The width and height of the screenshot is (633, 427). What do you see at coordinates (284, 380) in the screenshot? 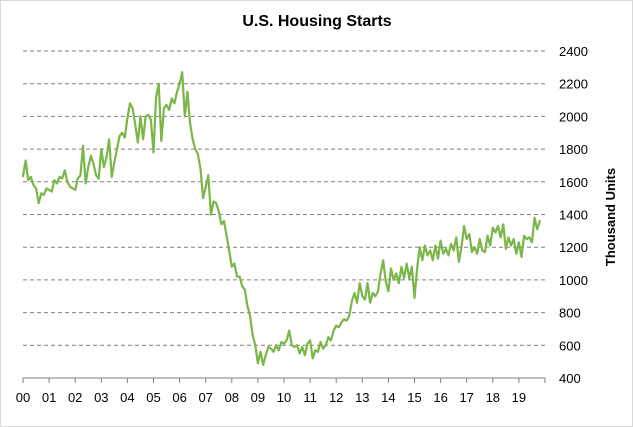
I see `x-axis` at bounding box center [284, 380].